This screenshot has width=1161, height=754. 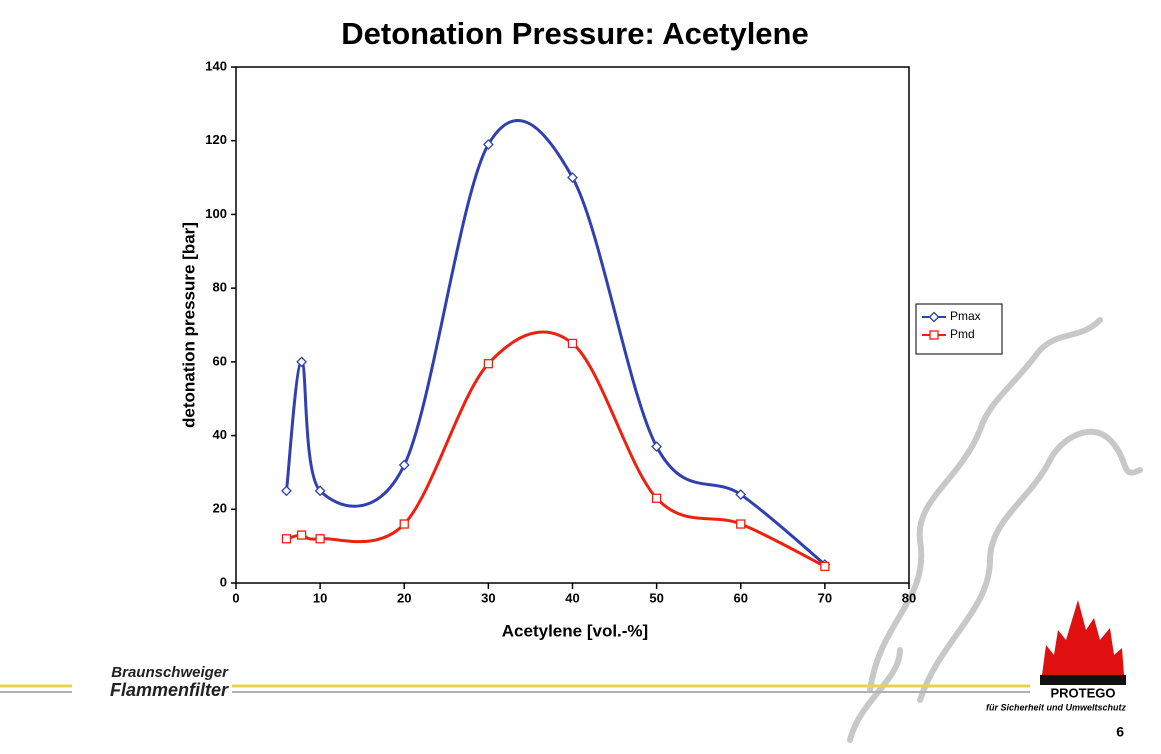 I want to click on y-tick-label: 60, so click(x=220, y=360).